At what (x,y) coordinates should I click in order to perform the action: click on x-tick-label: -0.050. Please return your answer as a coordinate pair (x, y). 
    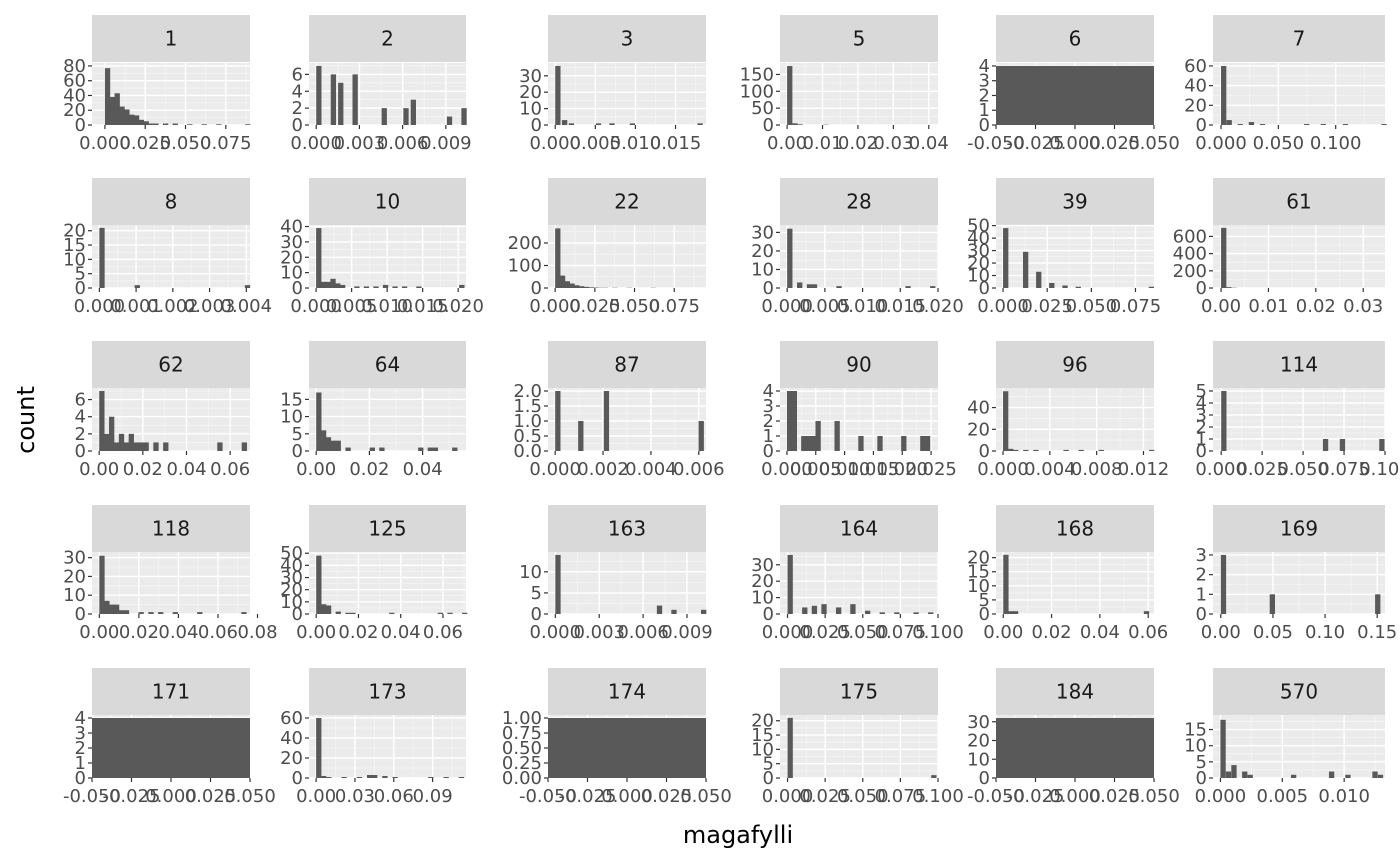
    Looking at the image, I should click on (996, 796).